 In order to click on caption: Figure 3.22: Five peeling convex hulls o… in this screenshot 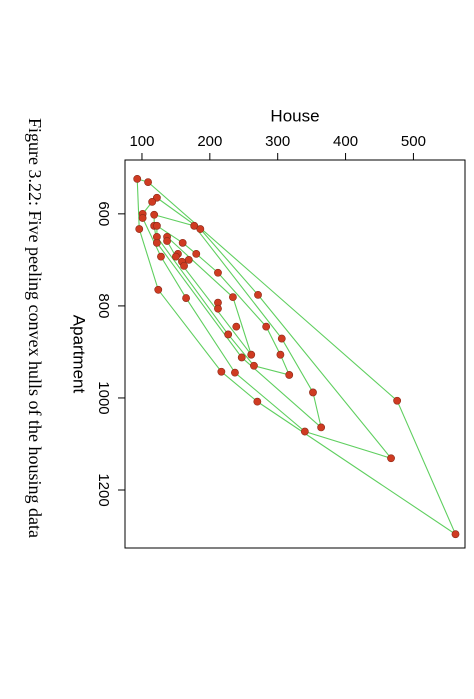, I will do `click(35, 328)`.